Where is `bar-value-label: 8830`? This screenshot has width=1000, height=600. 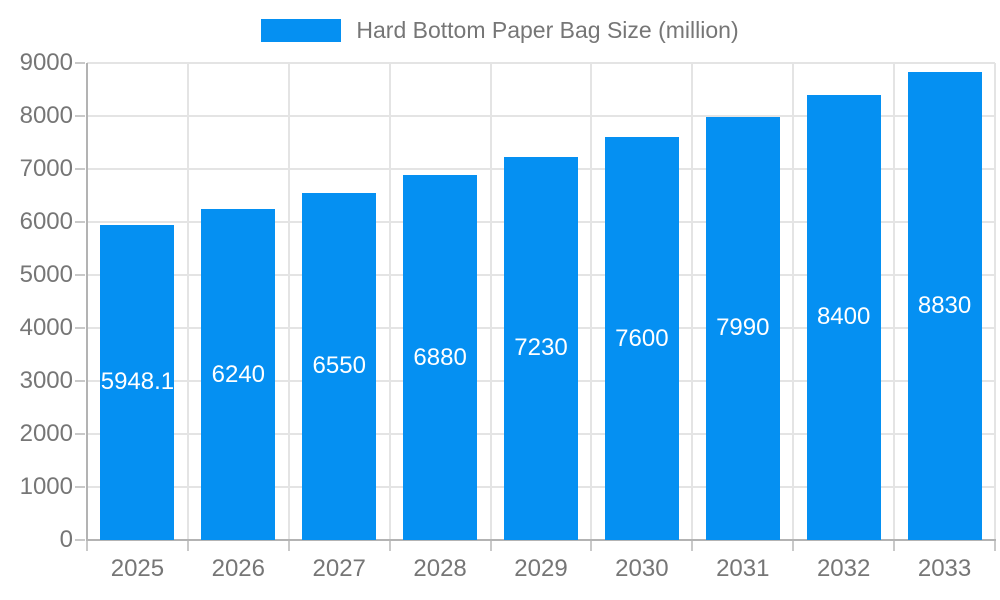 bar-value-label: 8830 is located at coordinates (944, 305).